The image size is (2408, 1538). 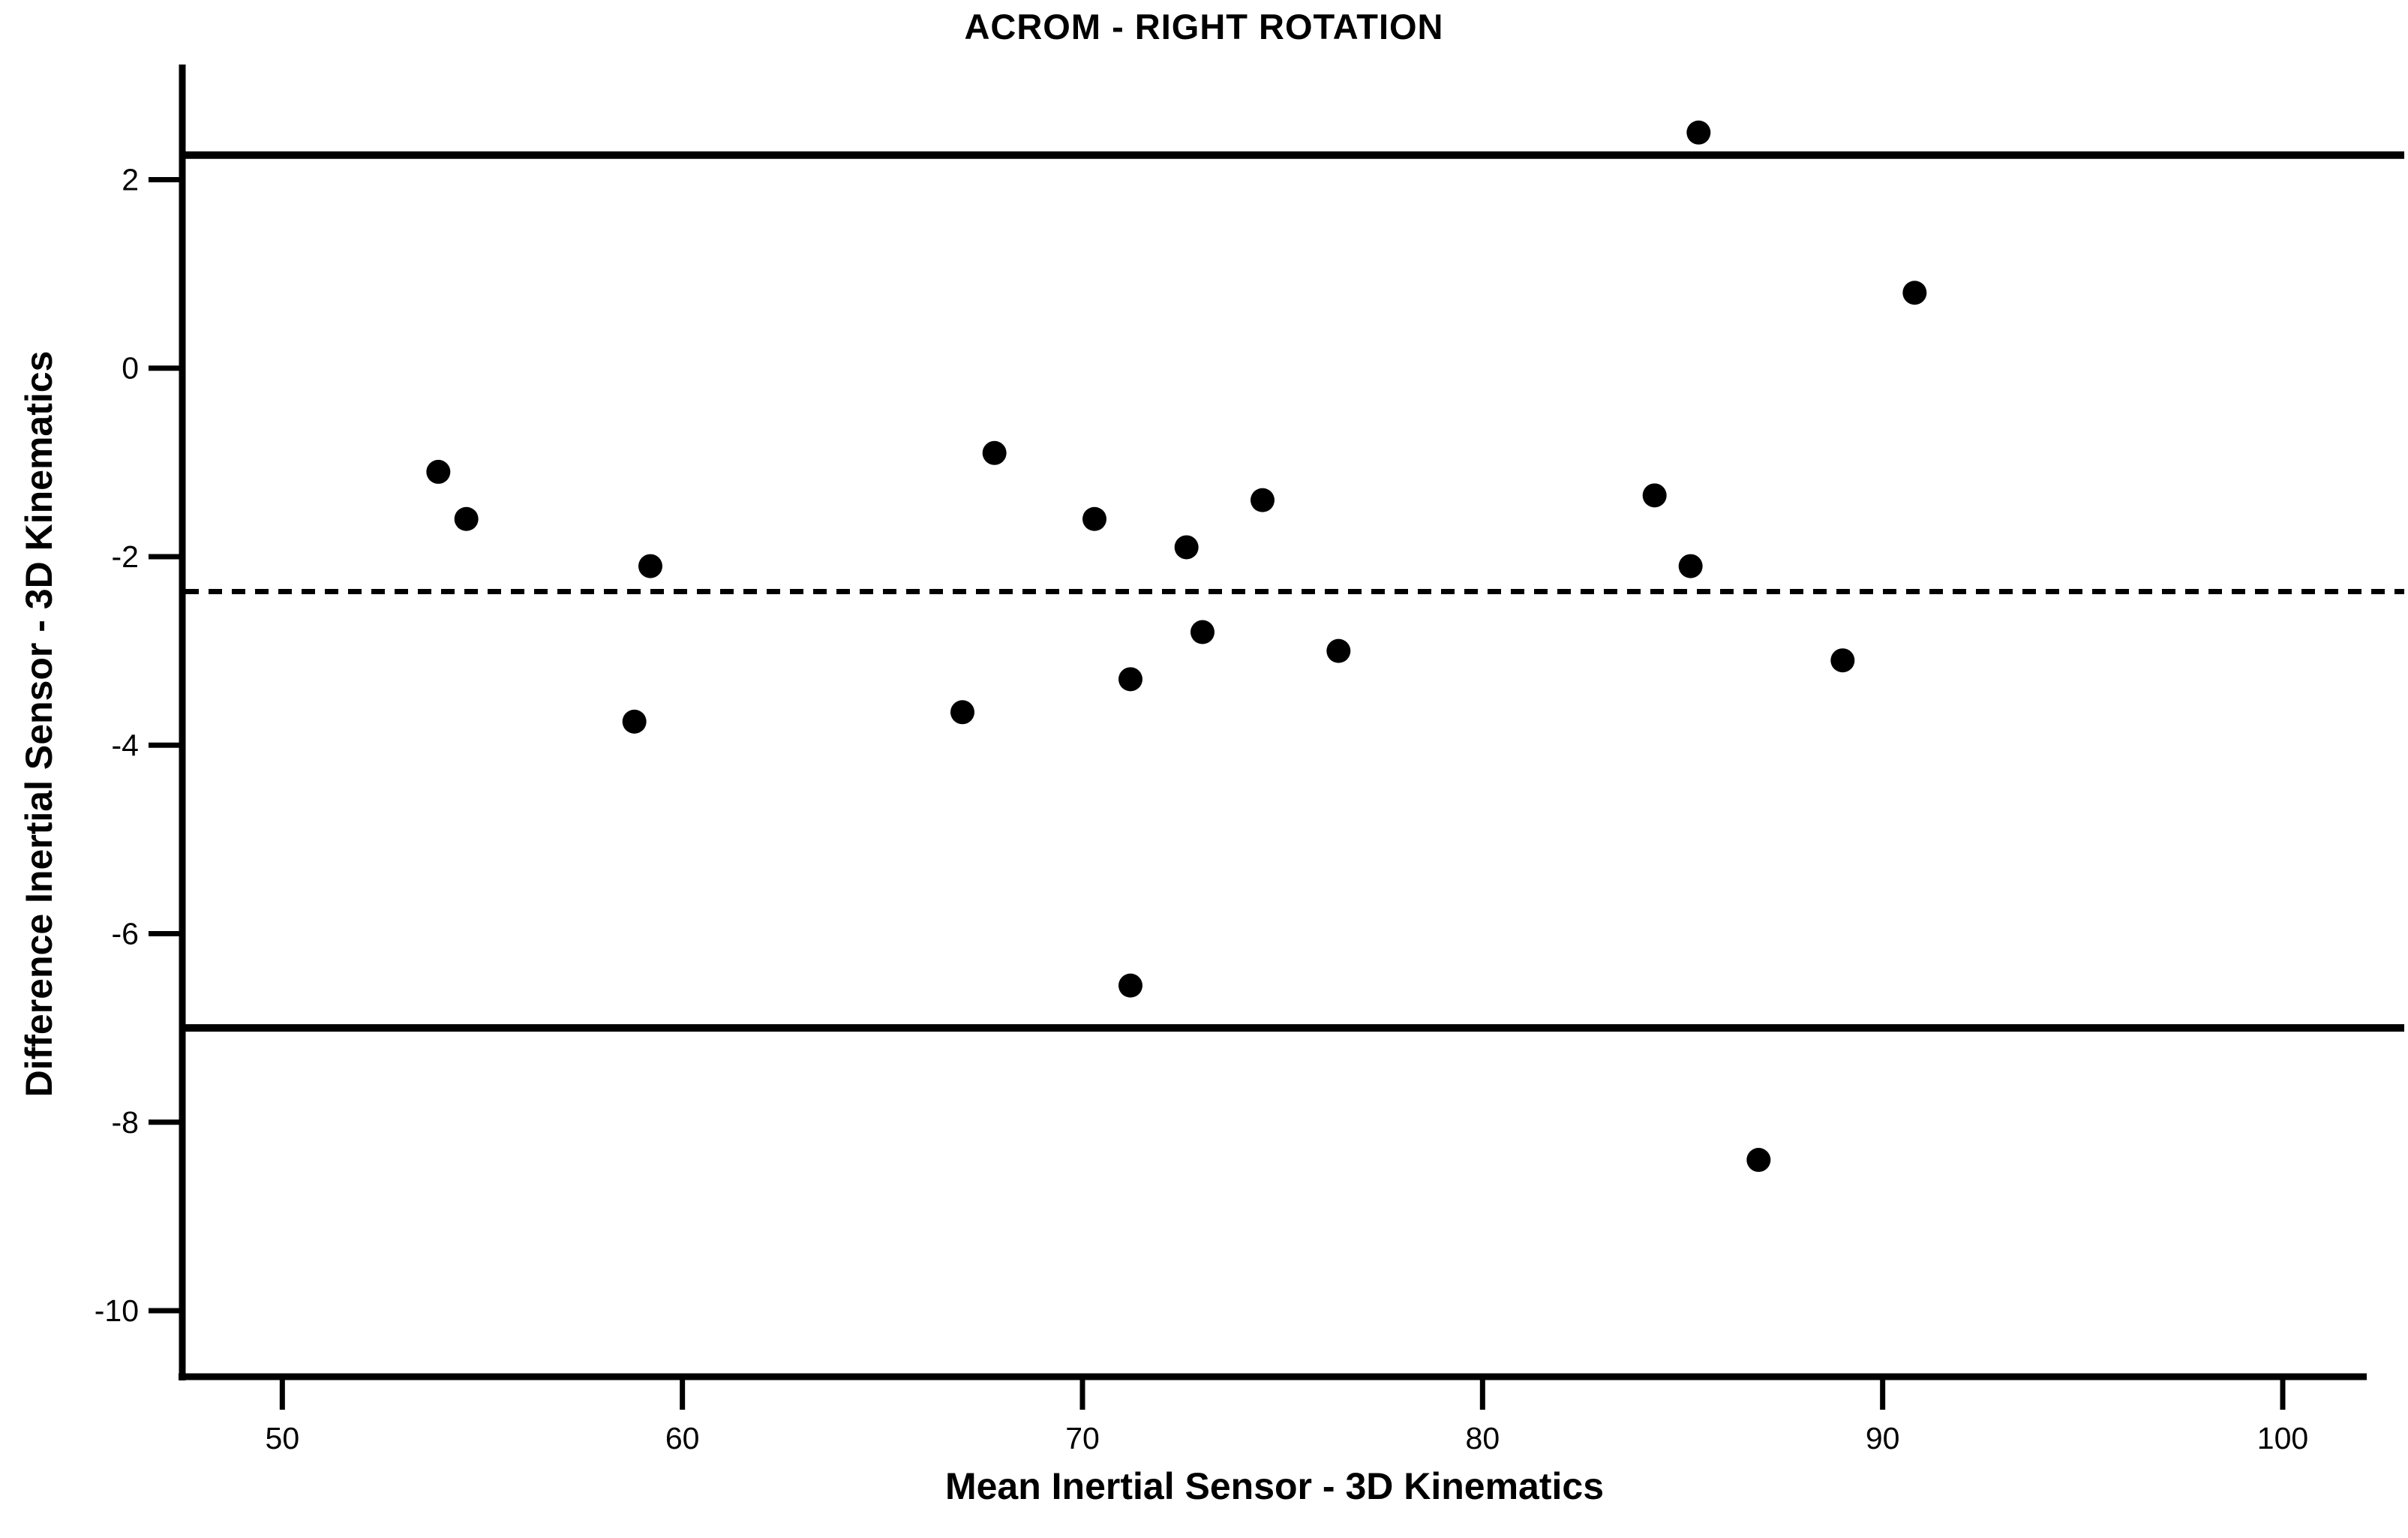 What do you see at coordinates (117, 1310) in the screenshot?
I see `y-tick-label: -10` at bounding box center [117, 1310].